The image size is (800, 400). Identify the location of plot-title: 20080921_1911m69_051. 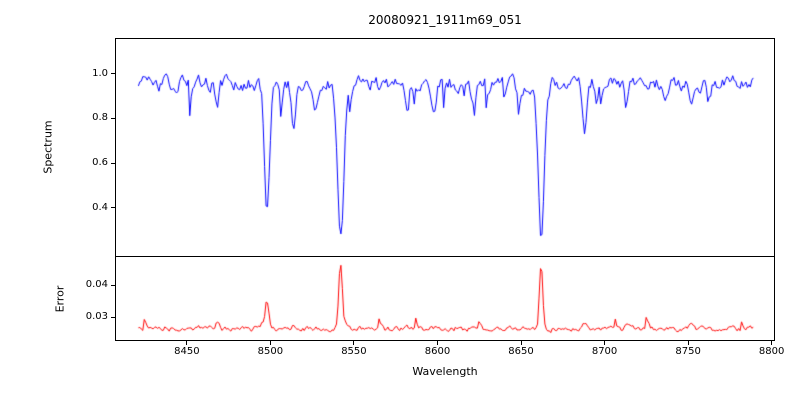
(445, 20).